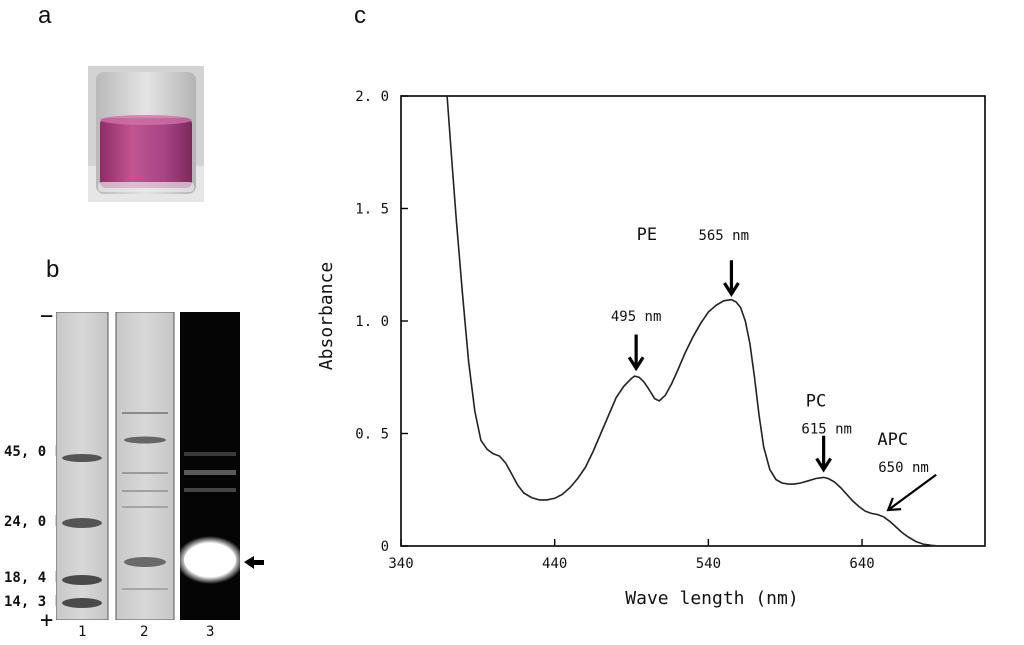 The width and height of the screenshot is (1024, 645). Describe the element at coordinates (47, 316) in the screenshot. I see `gel-polarity-top: −` at that location.